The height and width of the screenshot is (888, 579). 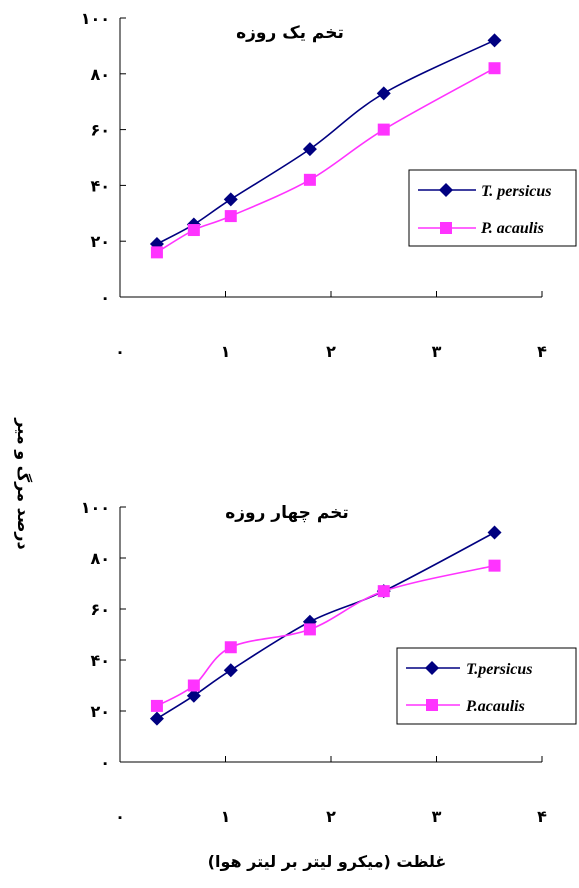 I want to click on legend: T. persicus P. acaulis, so click(x=492, y=208).